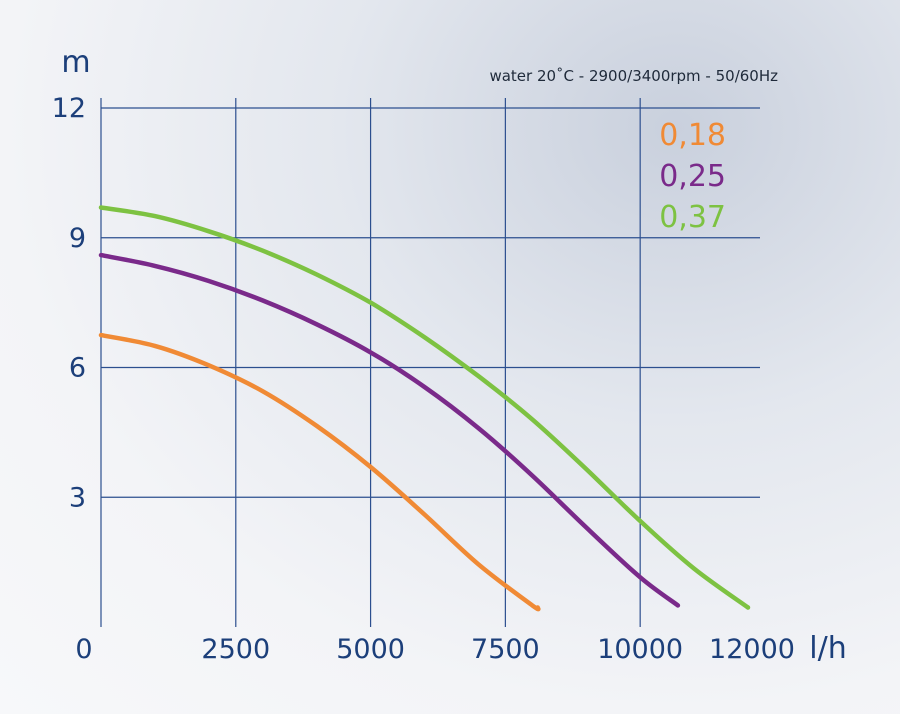 Image resolution: width=900 pixels, height=714 pixels. Describe the element at coordinates (69, 303) in the screenshot. I see `y-tick-labels: 3 6 9 12` at that location.